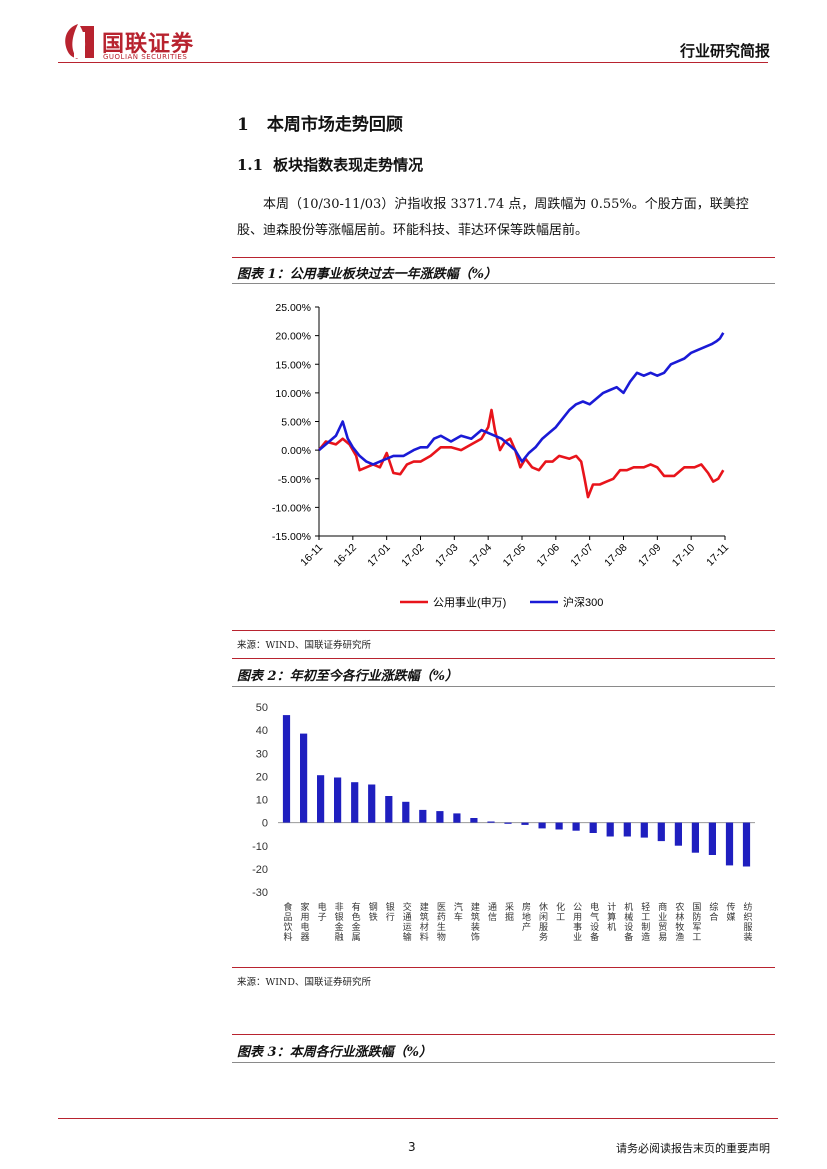 This screenshot has width=827, height=1169. Describe the element at coordinates (367, 274) in the screenshot. I see `figure-title: 图表 1：公用事业板块过去一年涨跌幅（%）` at that location.